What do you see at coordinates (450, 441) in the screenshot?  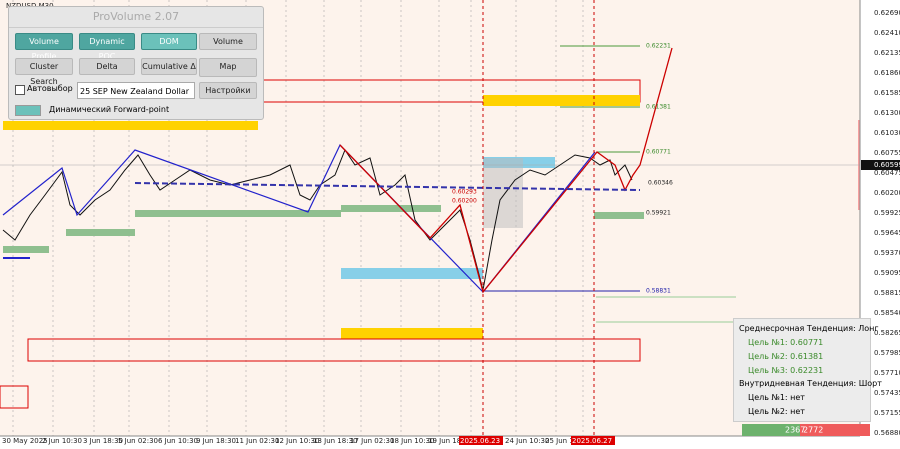 I see `time-label: 19 Jun 18:30` at bounding box center [450, 441].